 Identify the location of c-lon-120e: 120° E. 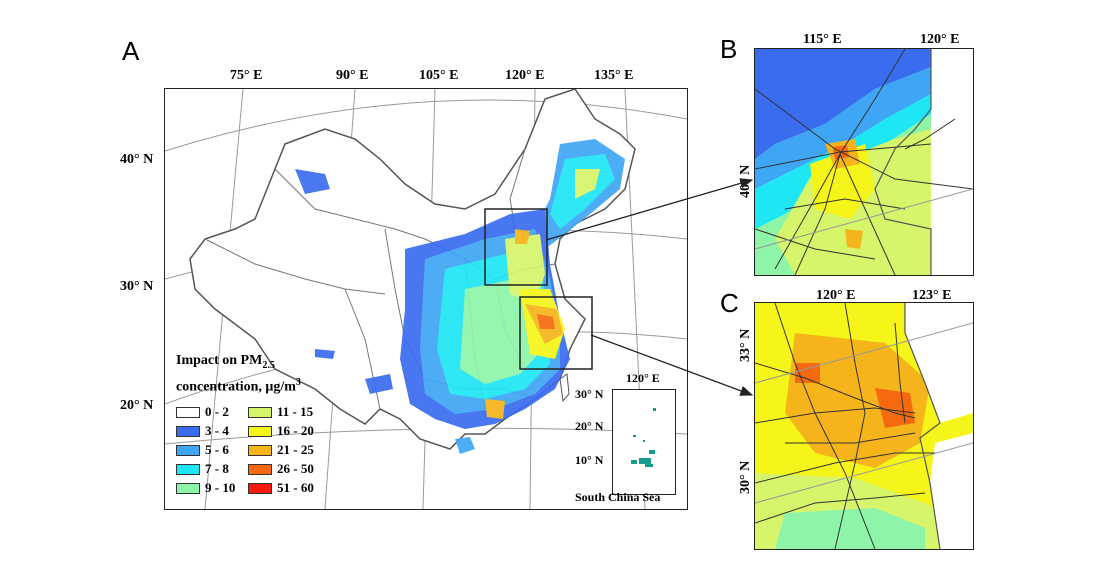
(836, 295).